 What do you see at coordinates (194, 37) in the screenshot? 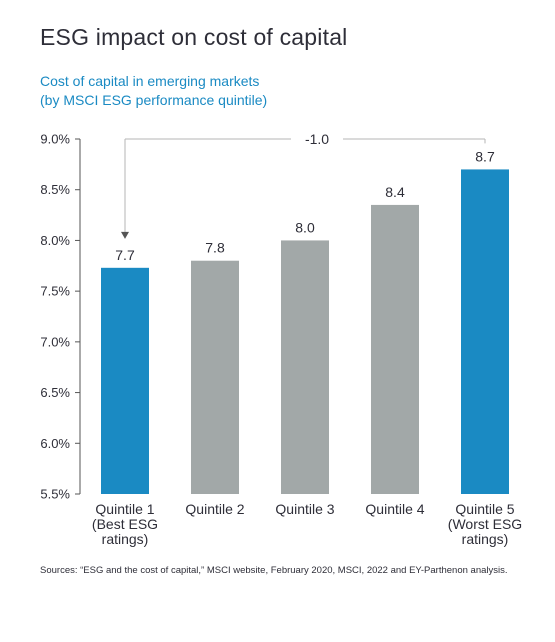
I see `chart-title: ESG impact on cost of capital` at bounding box center [194, 37].